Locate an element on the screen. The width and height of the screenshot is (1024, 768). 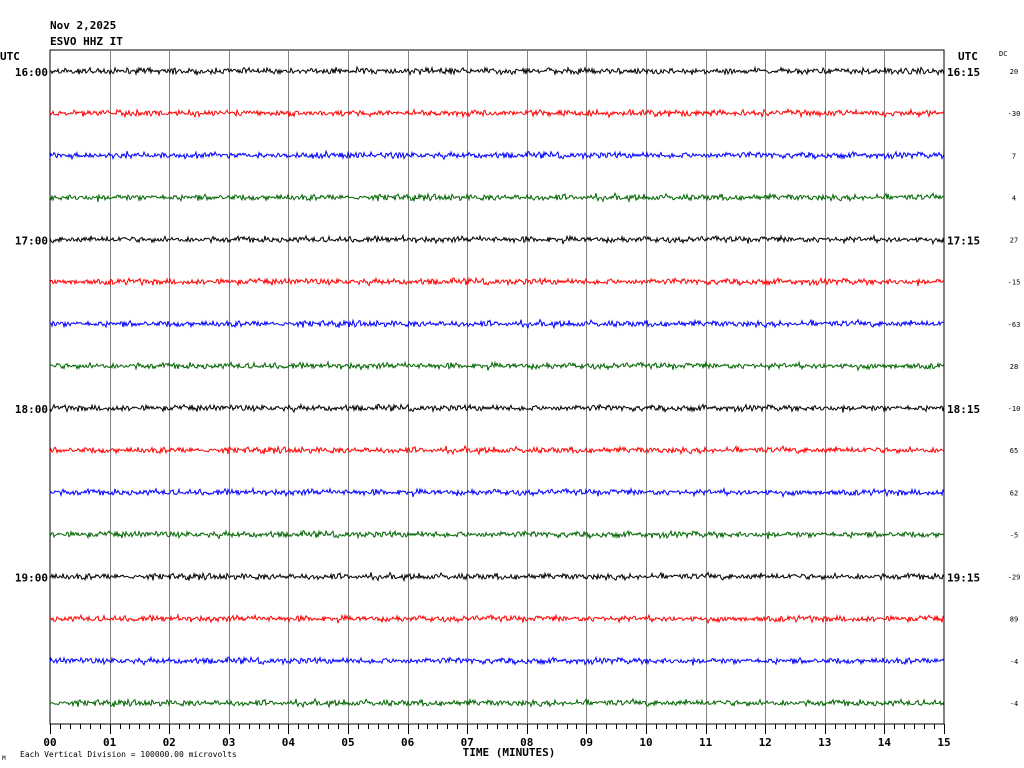
row-time-label-right: 16:15 is located at coordinates (963, 72).